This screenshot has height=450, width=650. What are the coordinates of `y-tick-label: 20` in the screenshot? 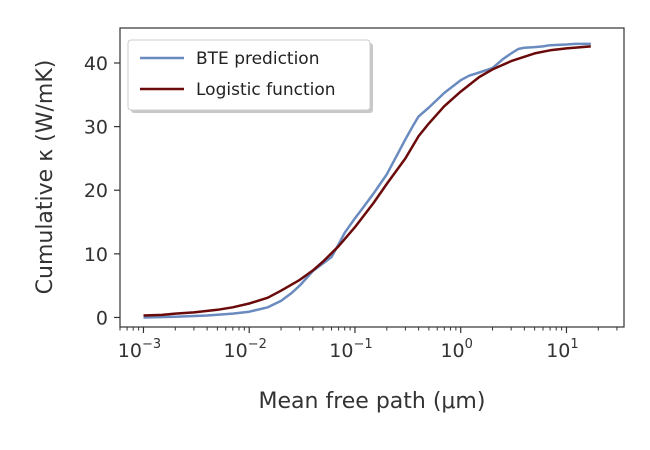 It's located at (96, 191).